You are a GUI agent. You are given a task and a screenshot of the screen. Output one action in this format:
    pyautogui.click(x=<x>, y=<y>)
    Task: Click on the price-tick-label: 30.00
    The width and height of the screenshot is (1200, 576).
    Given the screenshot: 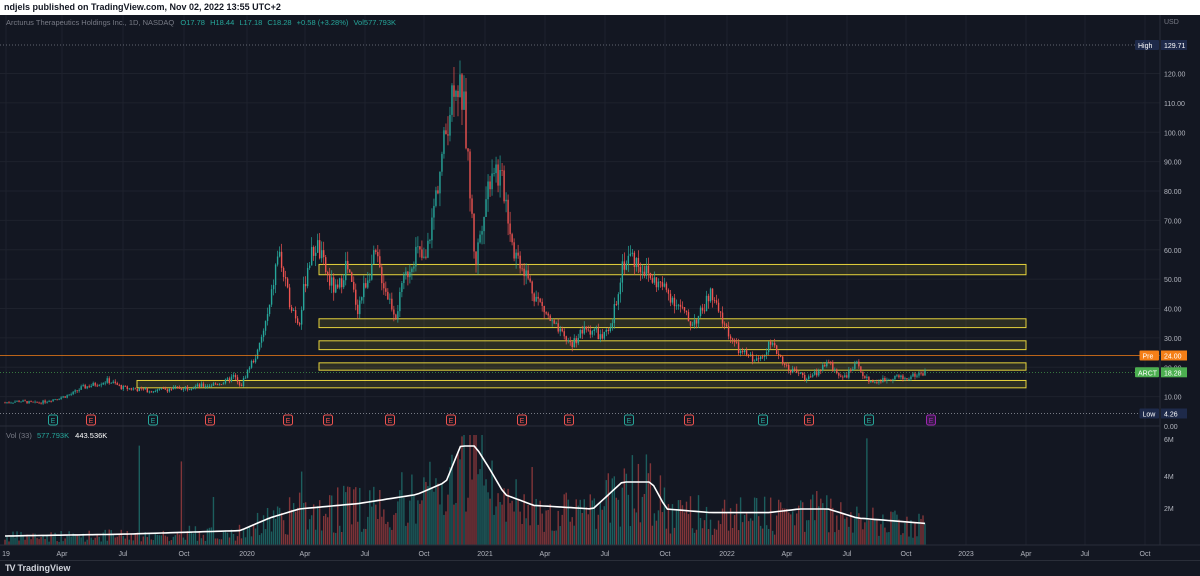 What is the action you would take?
    pyautogui.click(x=1173, y=339)
    